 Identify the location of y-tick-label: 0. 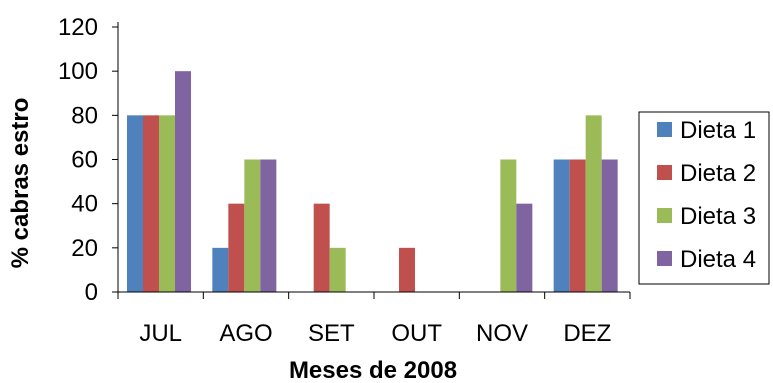
(91, 292).